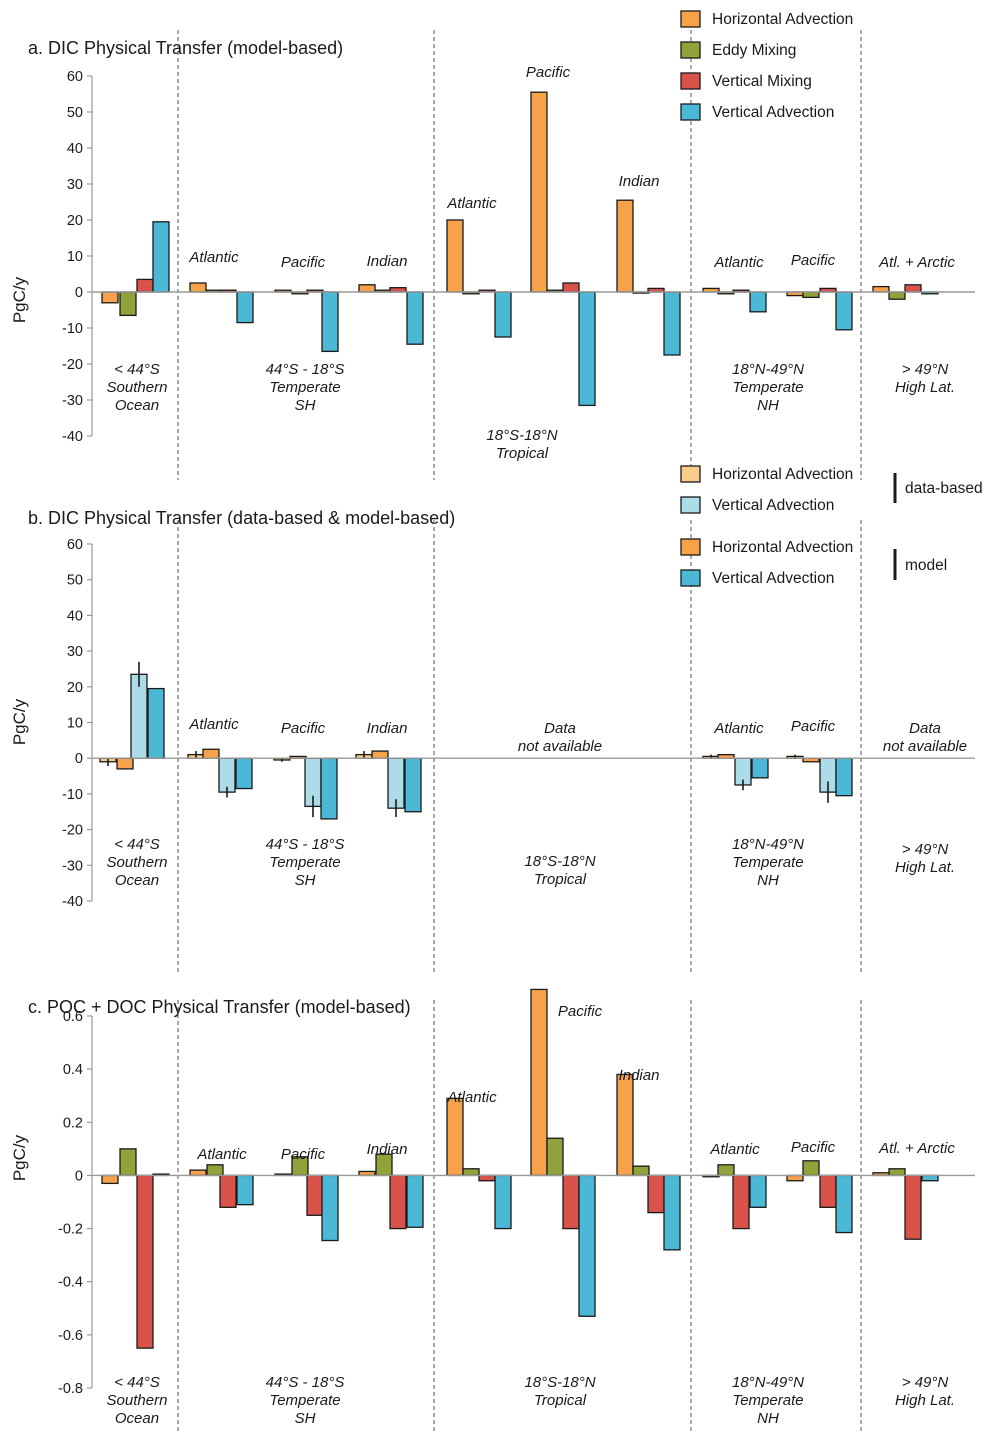  What do you see at coordinates (211, 753) in the screenshot?
I see `bar-horizontal-advection-model` at bounding box center [211, 753].